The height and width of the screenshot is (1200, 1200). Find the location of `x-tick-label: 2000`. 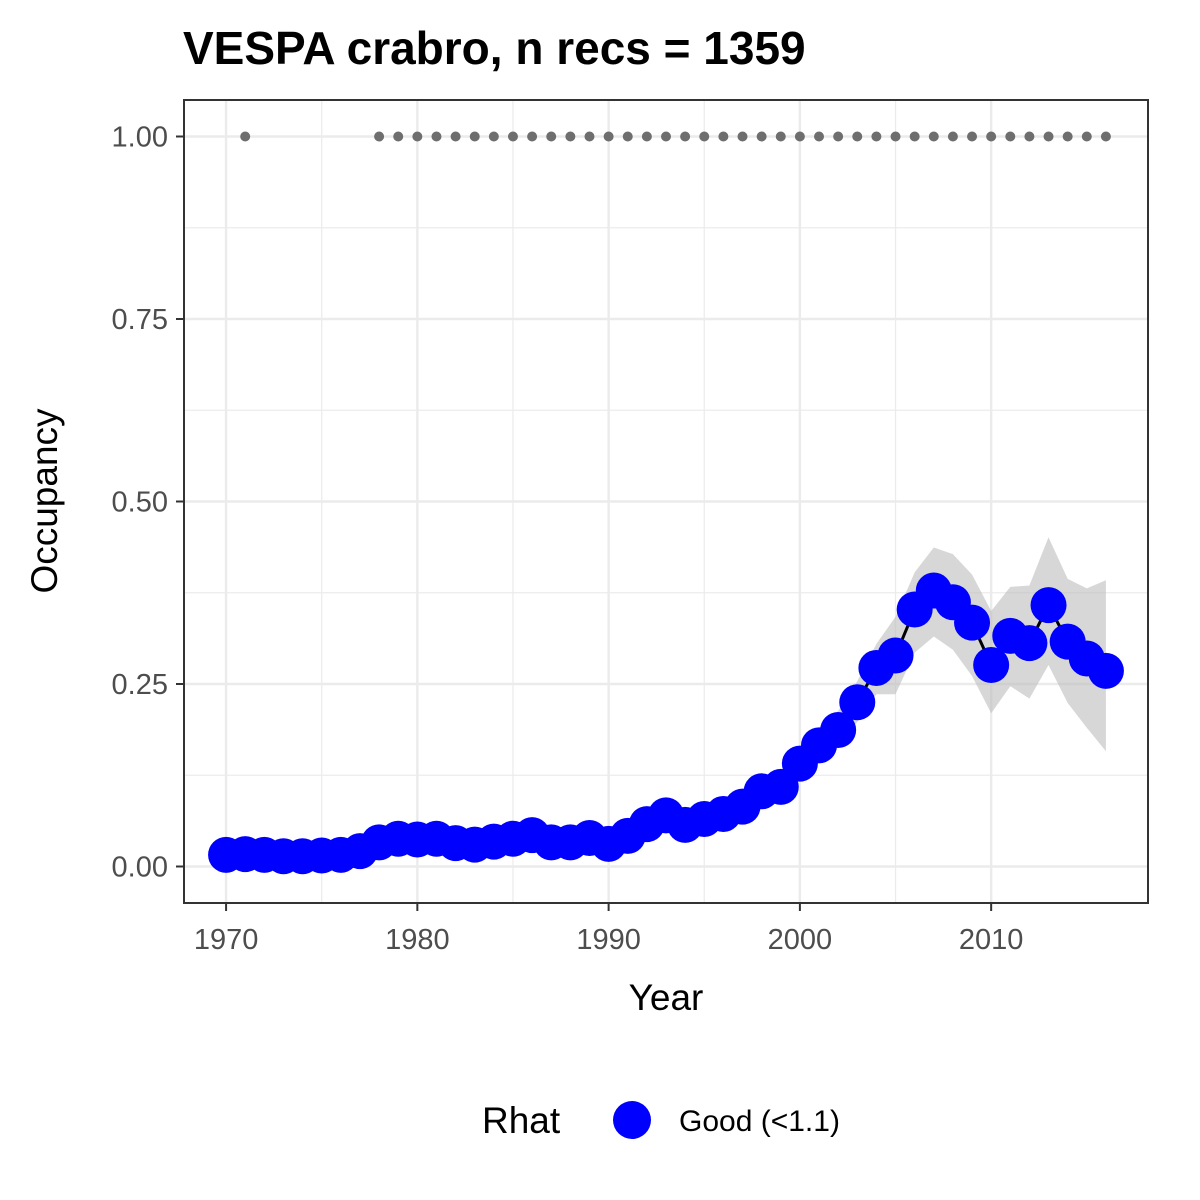

x-tick-label: 2000 is located at coordinates (800, 940).